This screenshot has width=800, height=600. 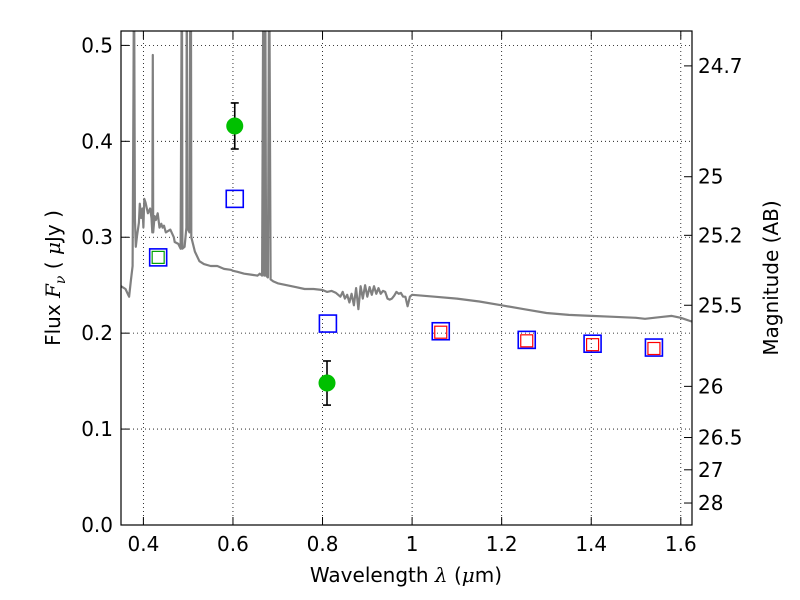 What do you see at coordinates (720, 66) in the screenshot?
I see `mag-tick-label: 24.7` at bounding box center [720, 66].